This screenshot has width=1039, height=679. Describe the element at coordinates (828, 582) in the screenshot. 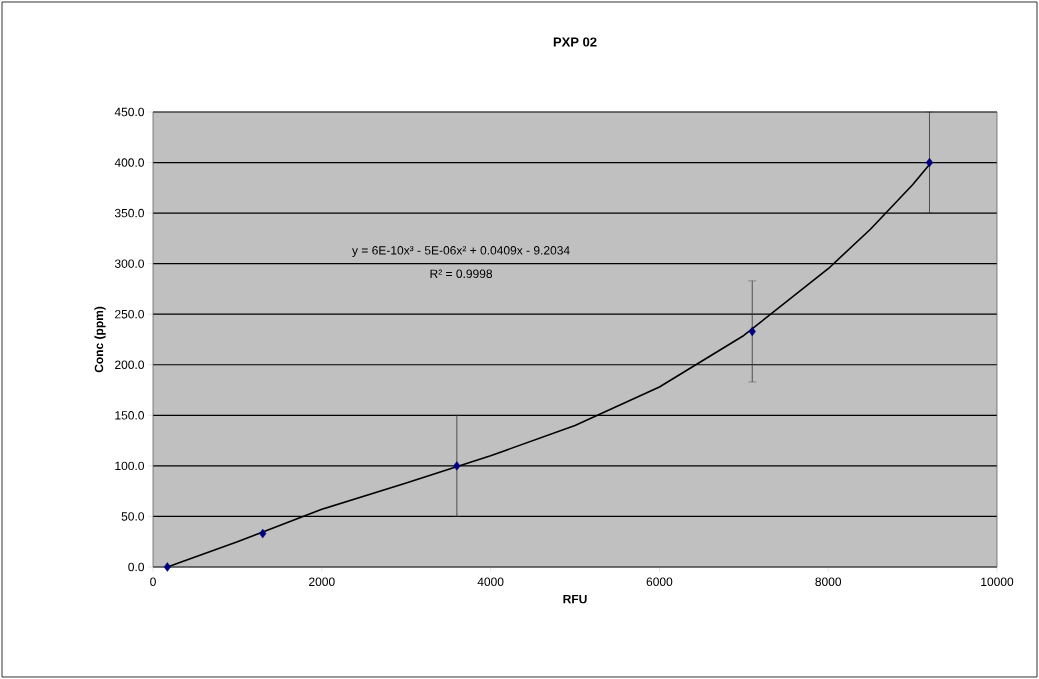

I see `x-tick-label: 8000` at that location.